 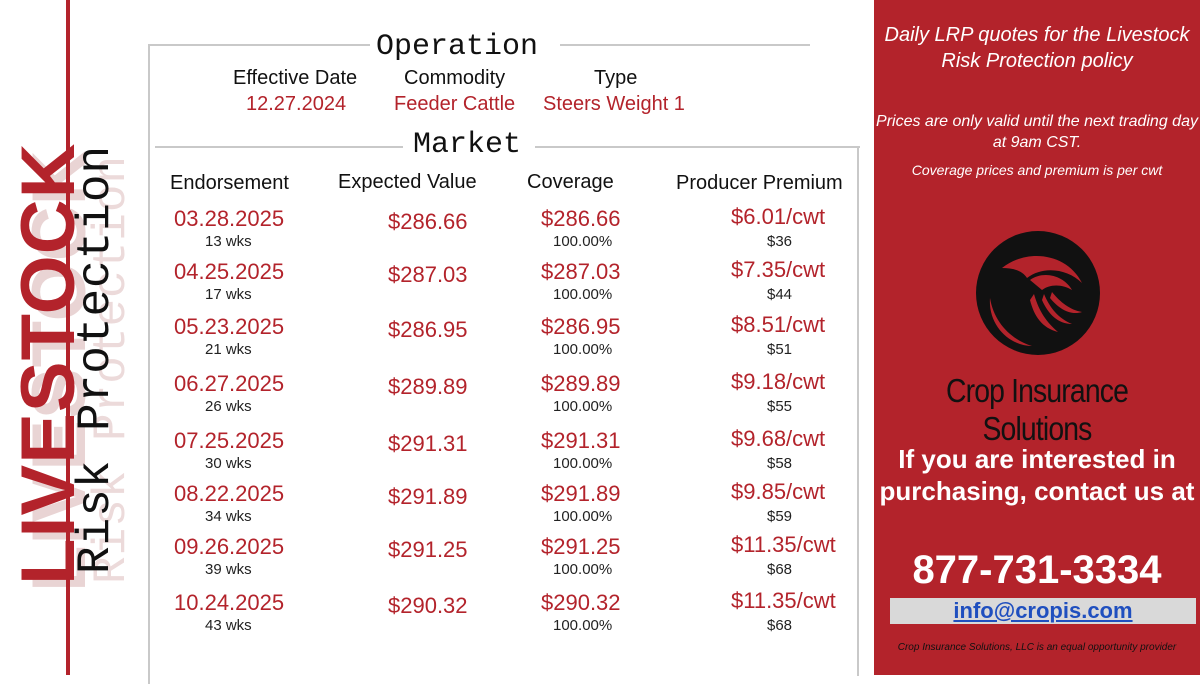 I want to click on coverage-header: Coverage, so click(x=570, y=182).